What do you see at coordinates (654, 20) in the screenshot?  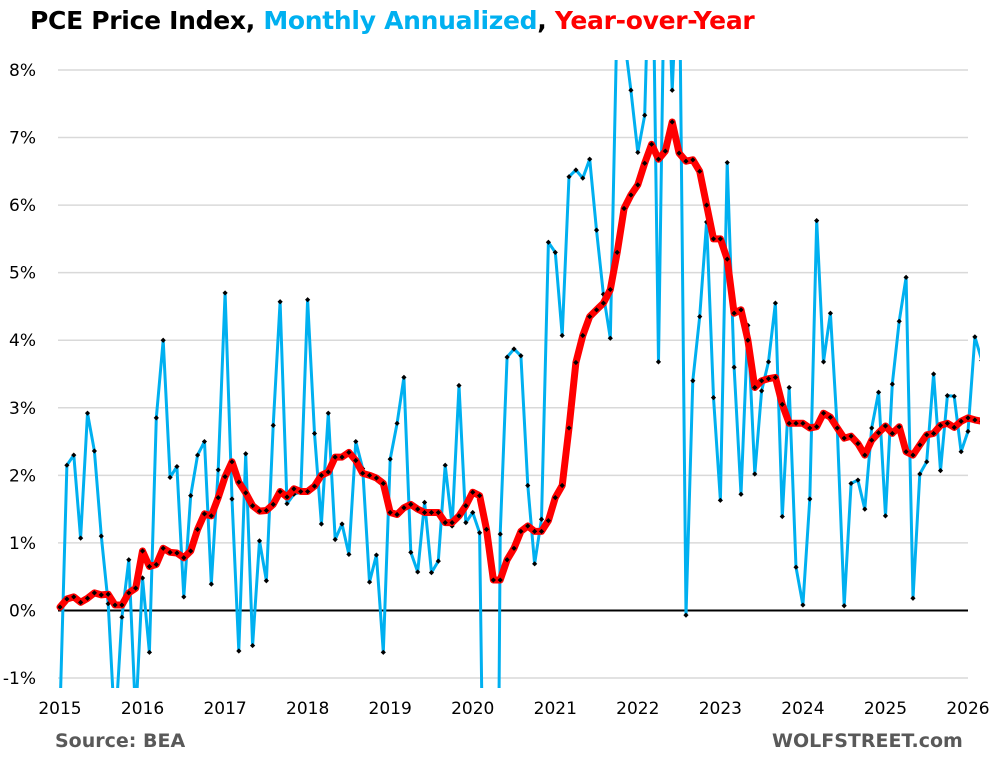 I see `title-part-yoy: Year-over-Year` at bounding box center [654, 20].